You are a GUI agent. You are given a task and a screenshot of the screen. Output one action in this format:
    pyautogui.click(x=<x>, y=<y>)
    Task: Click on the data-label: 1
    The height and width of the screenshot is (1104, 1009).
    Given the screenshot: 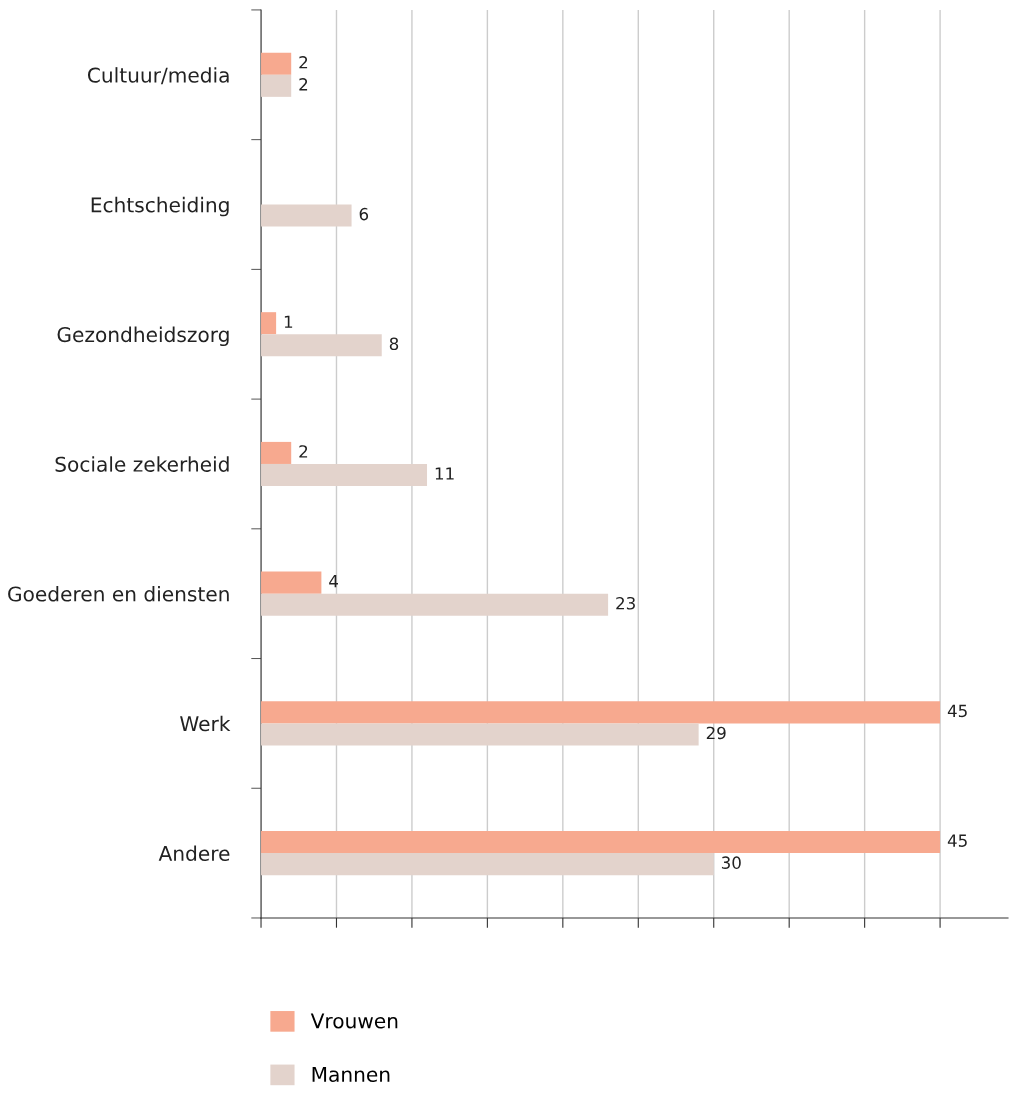 What is the action you would take?
    pyautogui.click(x=288, y=321)
    